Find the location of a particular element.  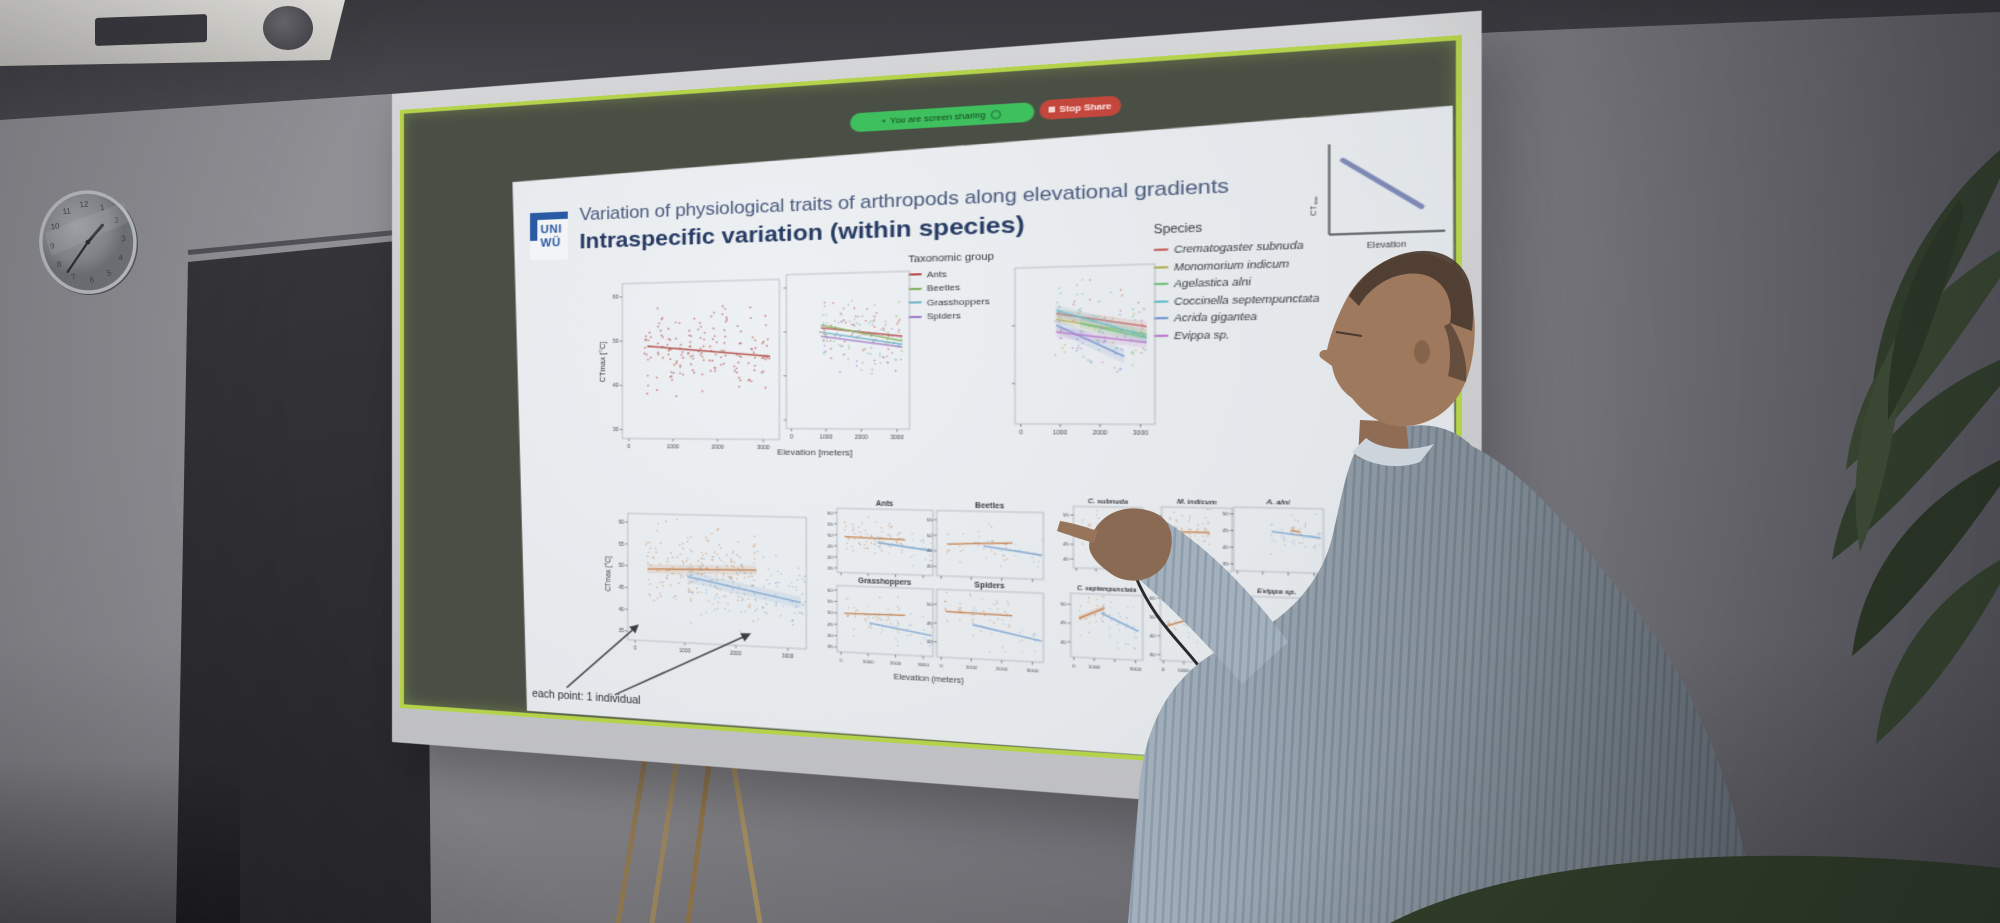

chart-sm-ants: Ants 35 40 45 50 55 60 is located at coordinates (882, 541).